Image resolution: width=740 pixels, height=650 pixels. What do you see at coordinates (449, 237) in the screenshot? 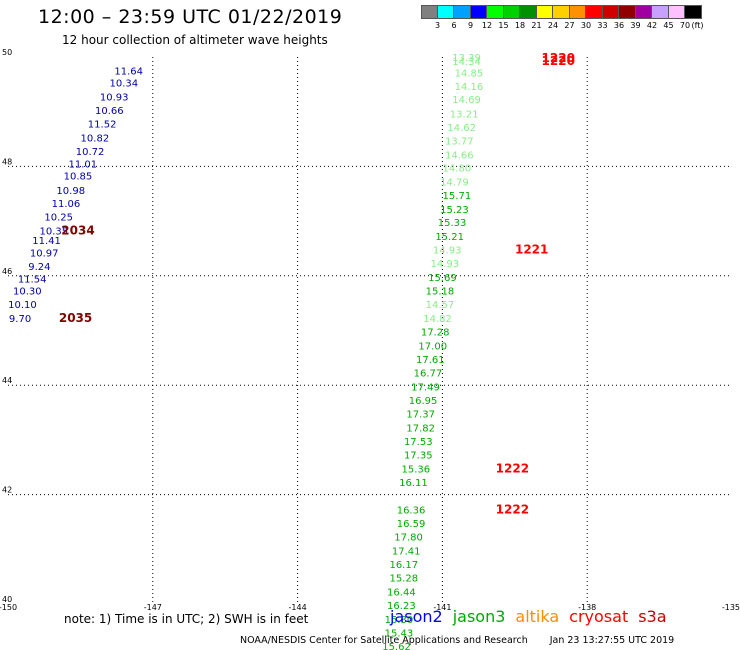
I see `wave-height-value: 15.21` at bounding box center [449, 237].